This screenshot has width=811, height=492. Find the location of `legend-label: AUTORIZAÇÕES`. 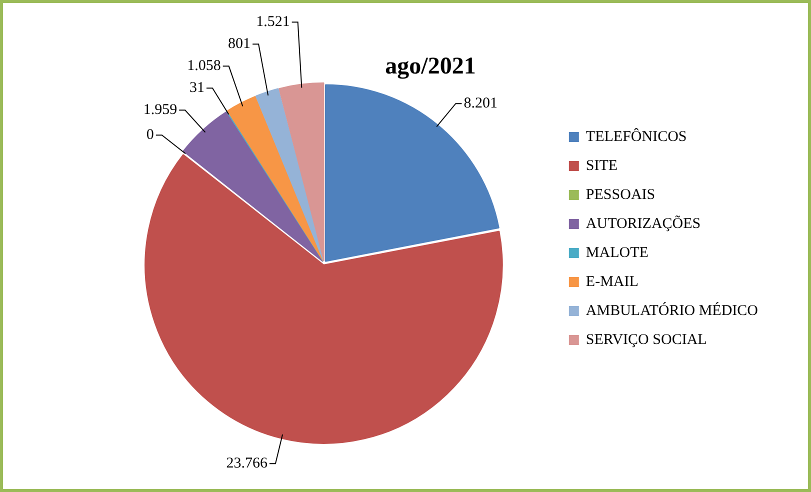

legend-label: AUTORIZAÇÕES is located at coordinates (643, 223).